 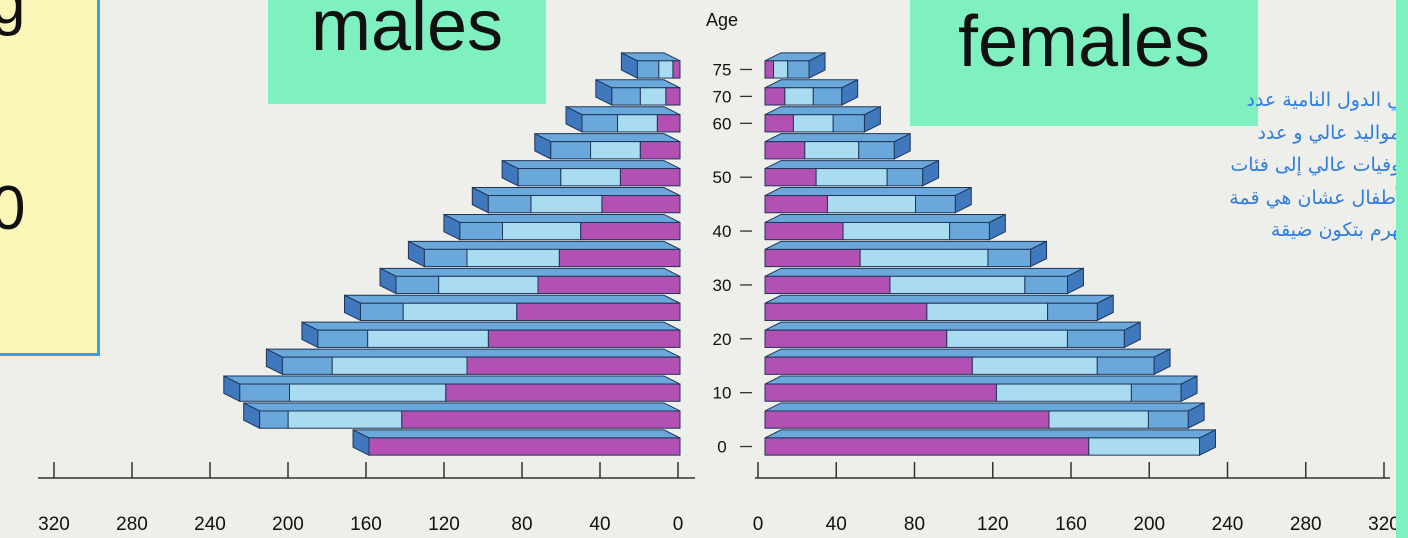 I want to click on arabic-line-1: في الدول النامية عدد, so click(x=1327, y=100).